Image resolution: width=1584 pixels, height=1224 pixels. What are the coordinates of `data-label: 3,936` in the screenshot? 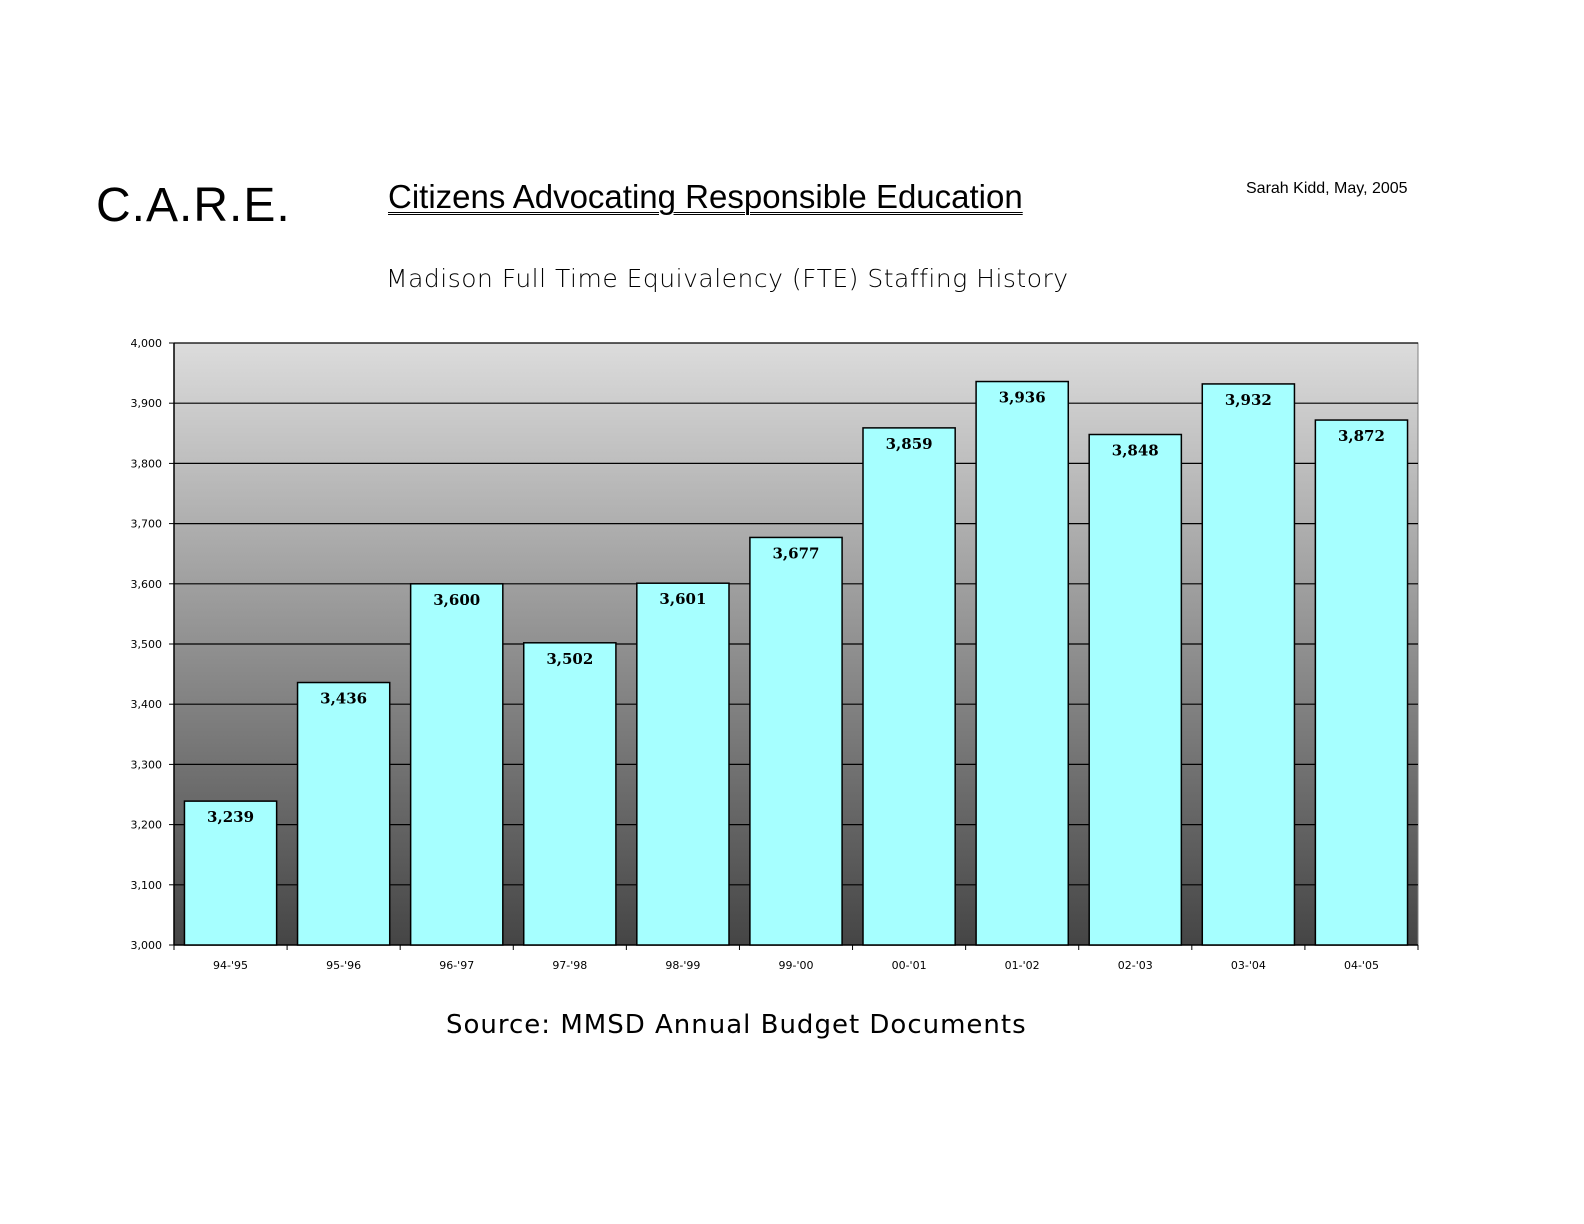 It's located at (1022, 398).